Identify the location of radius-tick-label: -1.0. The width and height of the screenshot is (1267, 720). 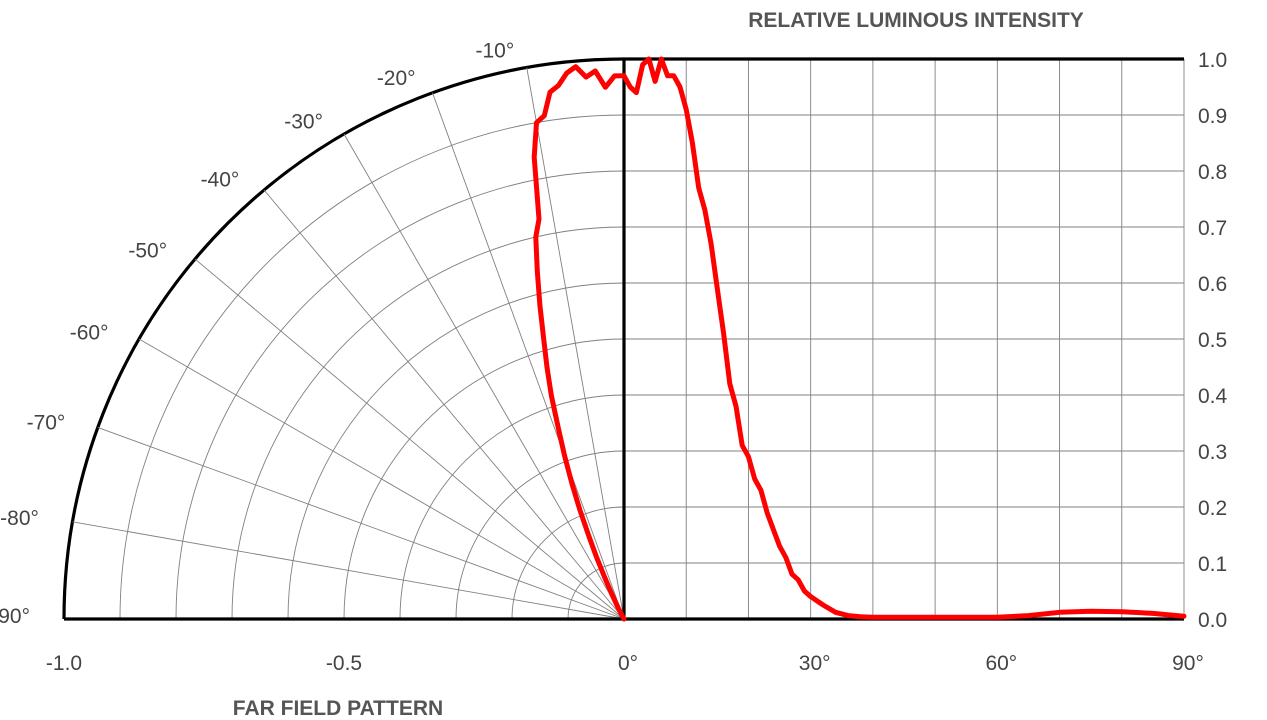
(64, 663).